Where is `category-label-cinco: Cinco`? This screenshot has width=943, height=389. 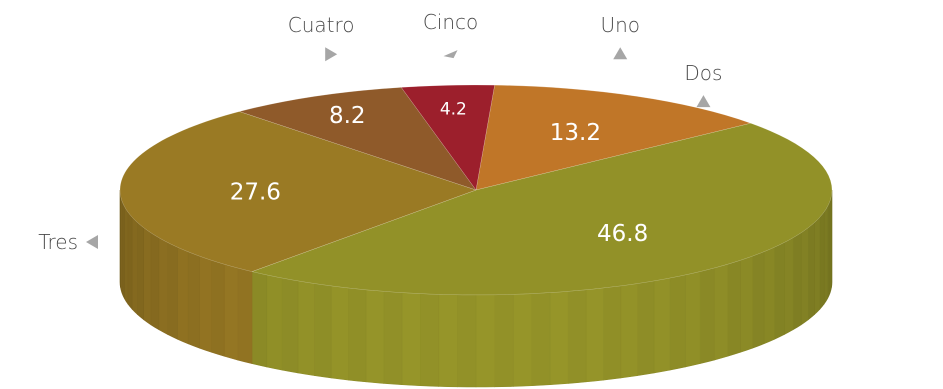 category-label-cinco: Cinco is located at coordinates (450, 34).